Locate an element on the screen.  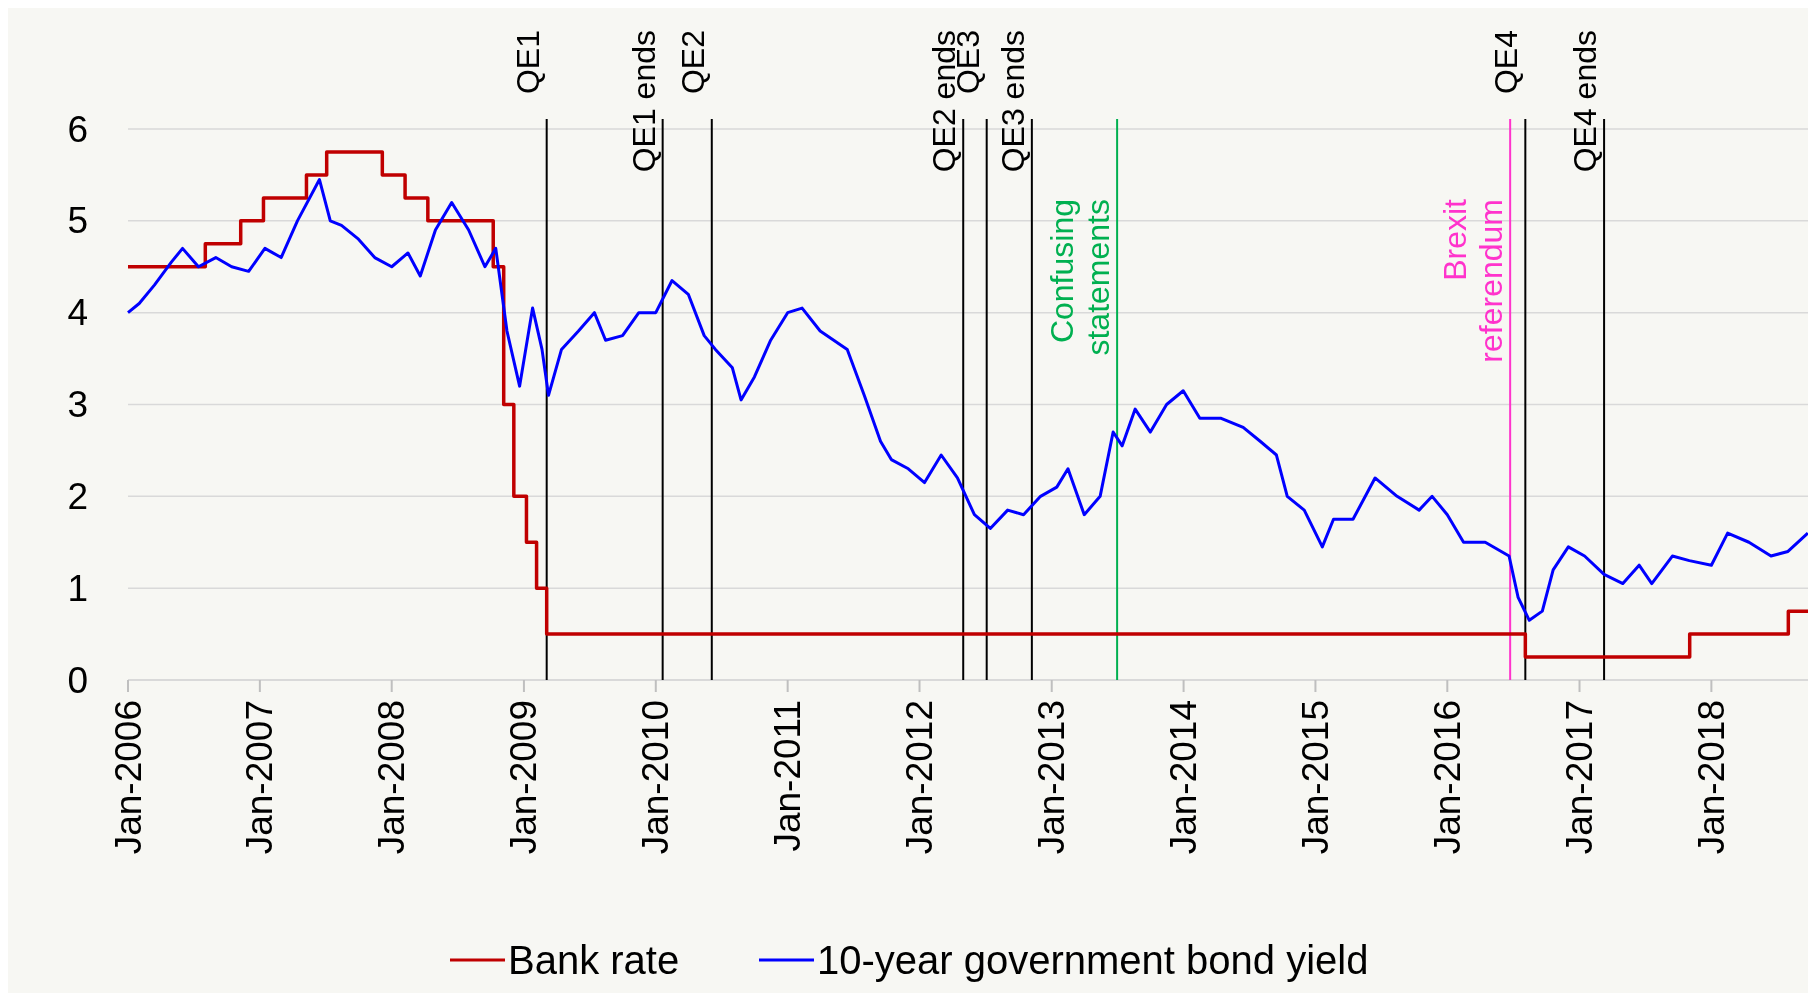
legend-label: 10-year government bond yield is located at coordinates (1093, 960).